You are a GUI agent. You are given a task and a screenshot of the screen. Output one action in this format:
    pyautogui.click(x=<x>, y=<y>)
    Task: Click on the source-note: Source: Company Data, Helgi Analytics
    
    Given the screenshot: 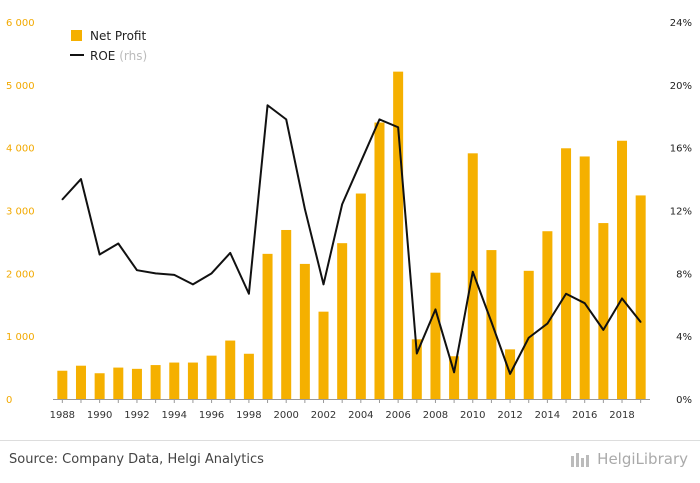 What is the action you would take?
    pyautogui.click(x=136, y=459)
    